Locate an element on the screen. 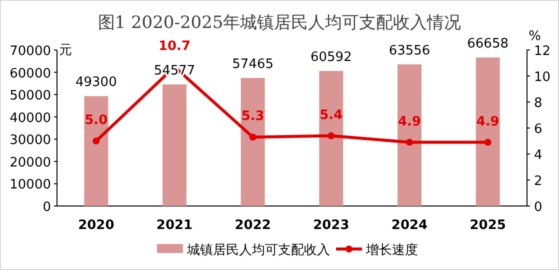 This screenshot has height=270, width=559. data-label: 49300 is located at coordinates (96, 82).